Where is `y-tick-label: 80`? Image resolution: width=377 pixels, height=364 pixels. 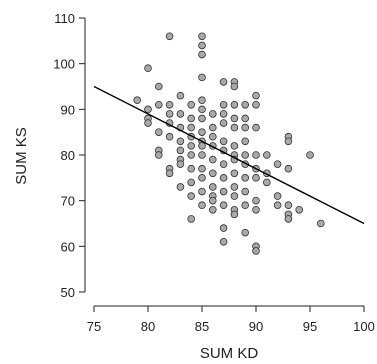 y-tick-label: 80 is located at coordinates (68, 155).